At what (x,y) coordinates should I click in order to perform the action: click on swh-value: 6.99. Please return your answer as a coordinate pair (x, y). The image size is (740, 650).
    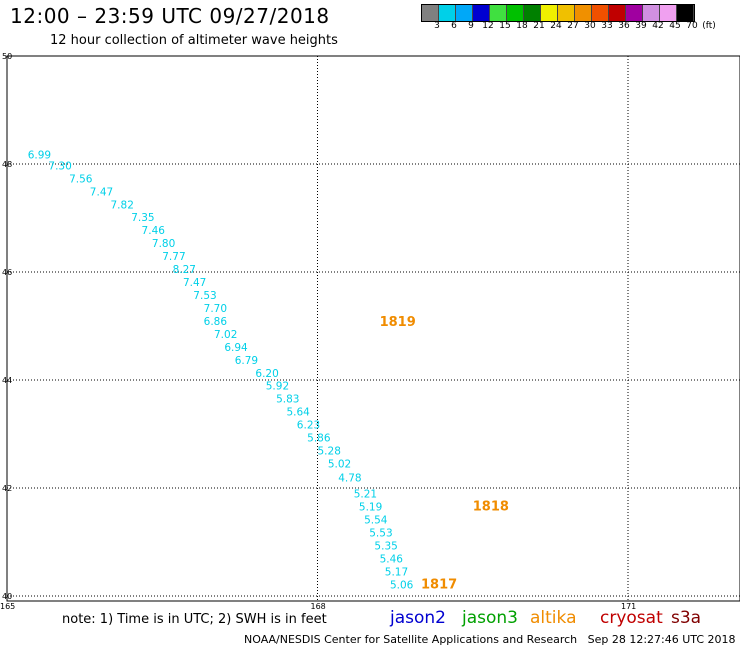
    Looking at the image, I should click on (39, 156).